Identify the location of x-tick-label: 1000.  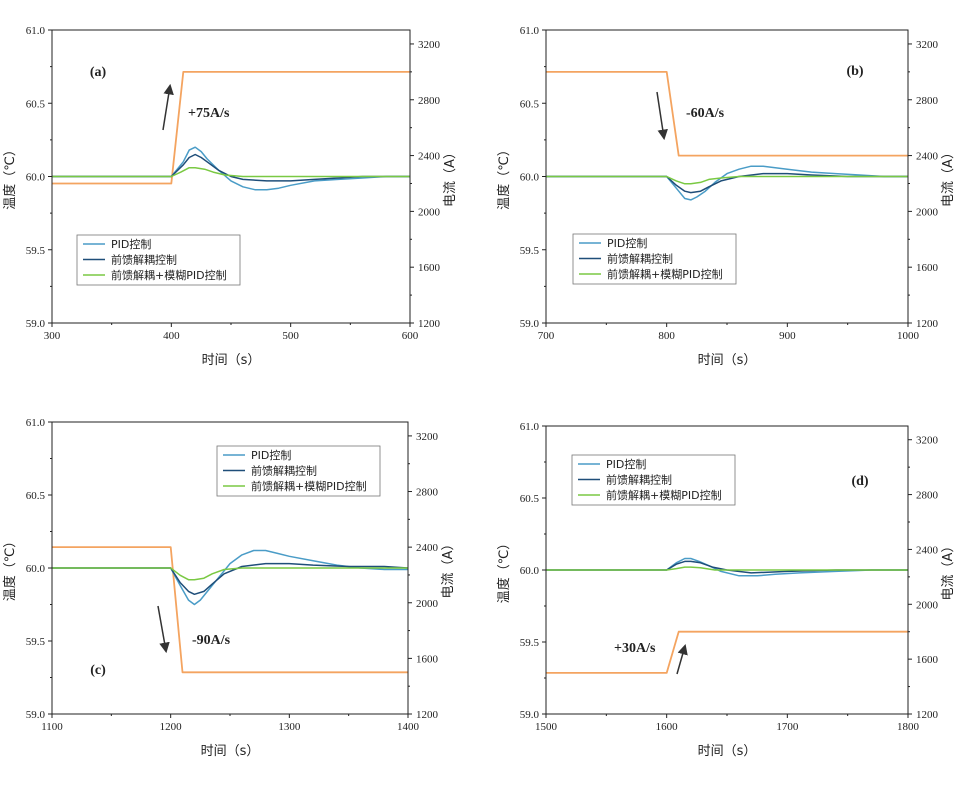
(908, 336).